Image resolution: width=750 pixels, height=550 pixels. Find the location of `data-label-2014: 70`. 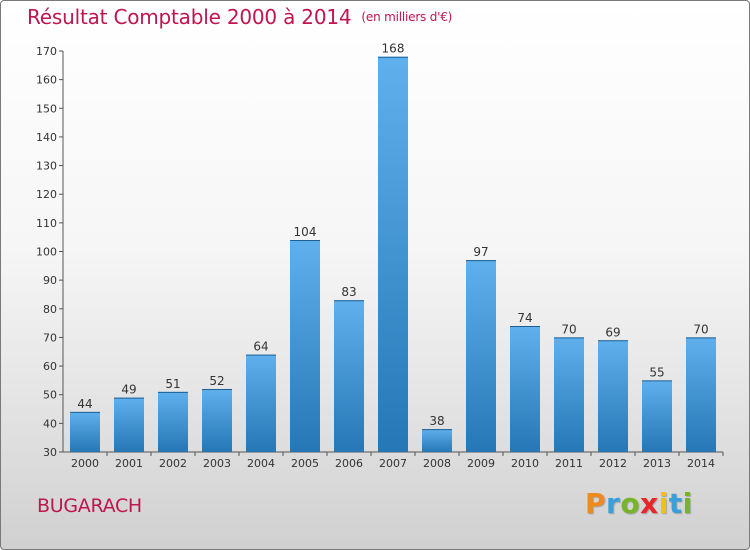

data-label-2014: 70 is located at coordinates (700, 329).